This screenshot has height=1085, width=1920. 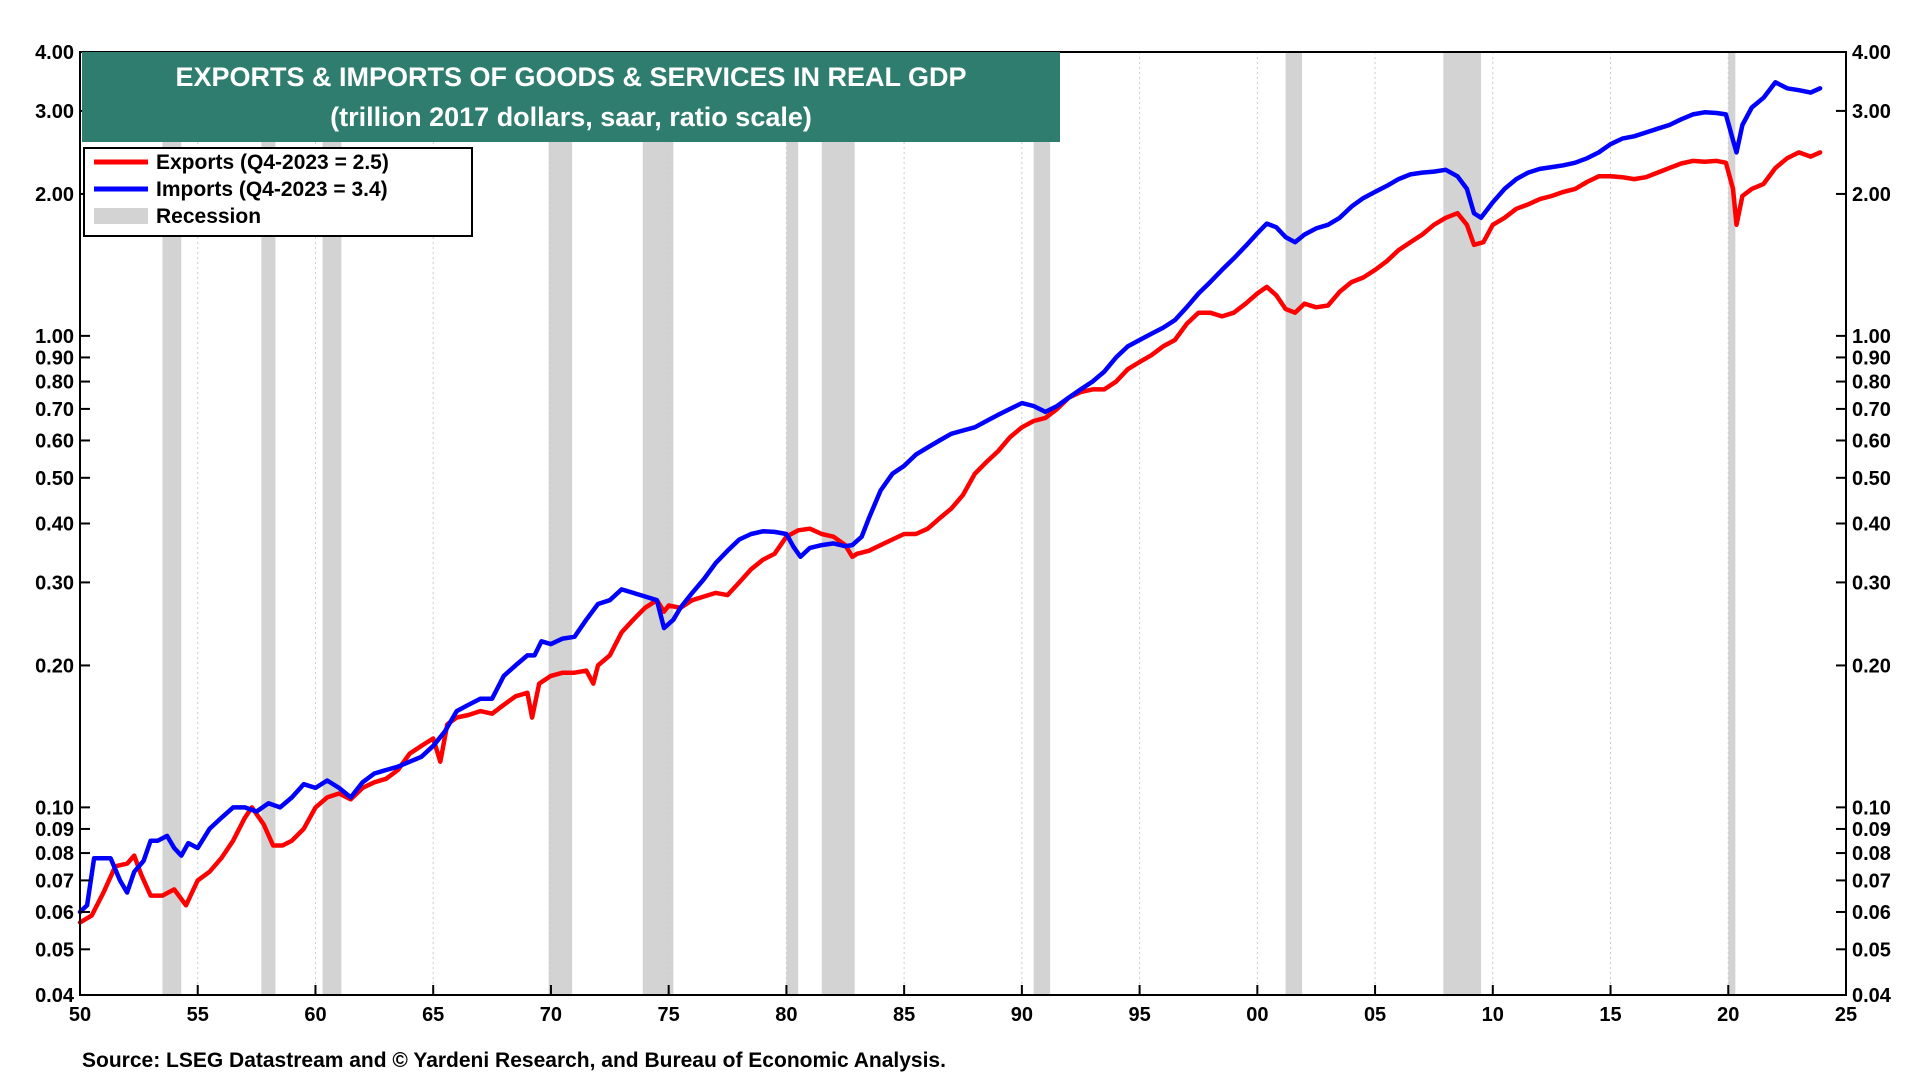 What do you see at coordinates (1871, 112) in the screenshot?
I see `y-tick-label-right: 3.00` at bounding box center [1871, 112].